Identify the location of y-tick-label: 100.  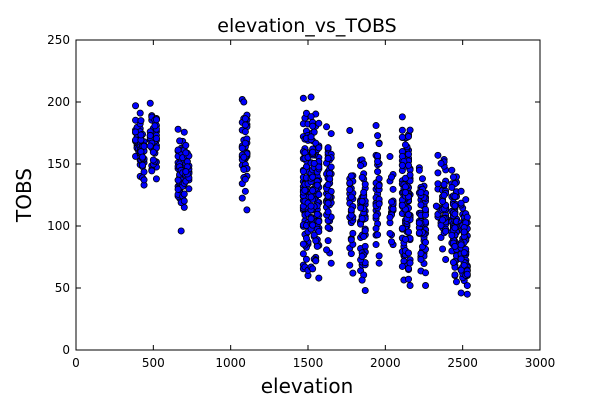
(58, 226).